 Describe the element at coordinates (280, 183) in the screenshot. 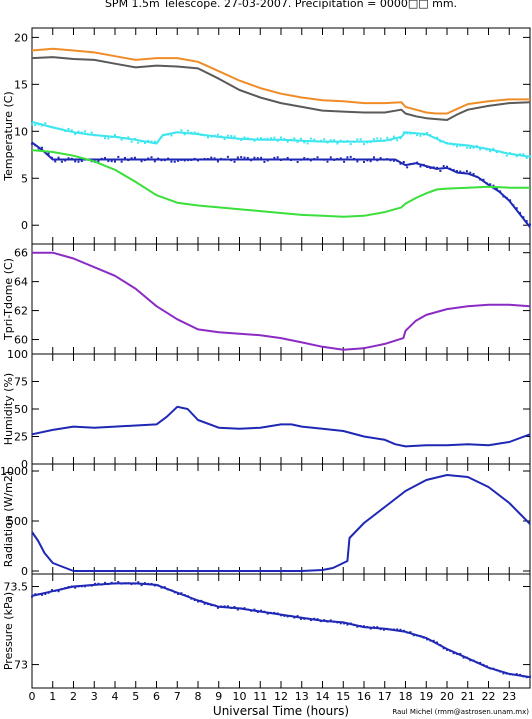

I see `temperature-series-green-line` at that location.